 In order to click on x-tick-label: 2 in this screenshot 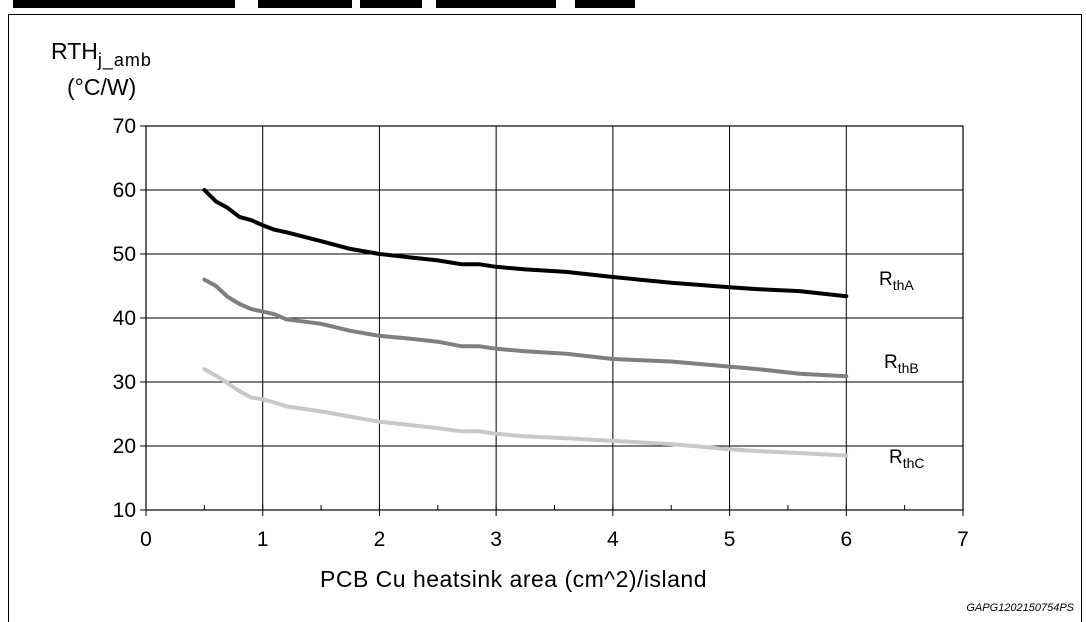, I will do `click(380, 539)`.